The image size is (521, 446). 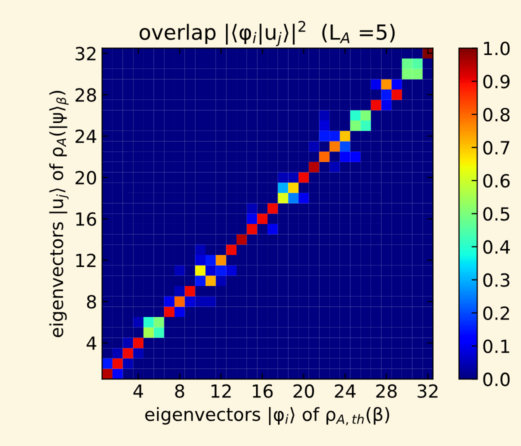 I want to click on y-tick-label: 28, so click(x=86, y=95).